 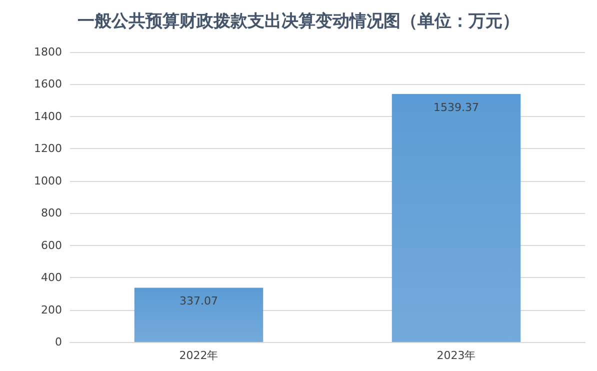 I want to click on x-tick-label: 2022年, so click(x=198, y=355).